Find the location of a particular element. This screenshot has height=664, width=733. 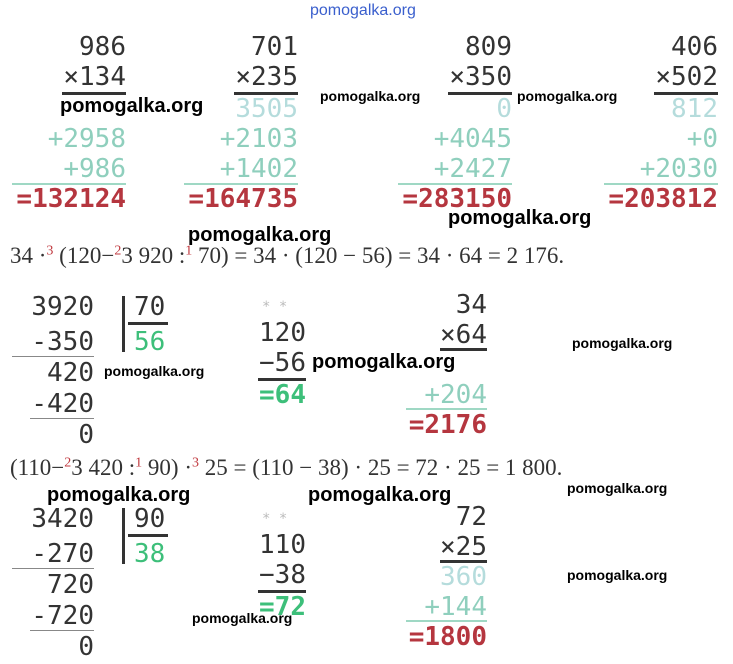

divisor: 90 is located at coordinates (150, 519).